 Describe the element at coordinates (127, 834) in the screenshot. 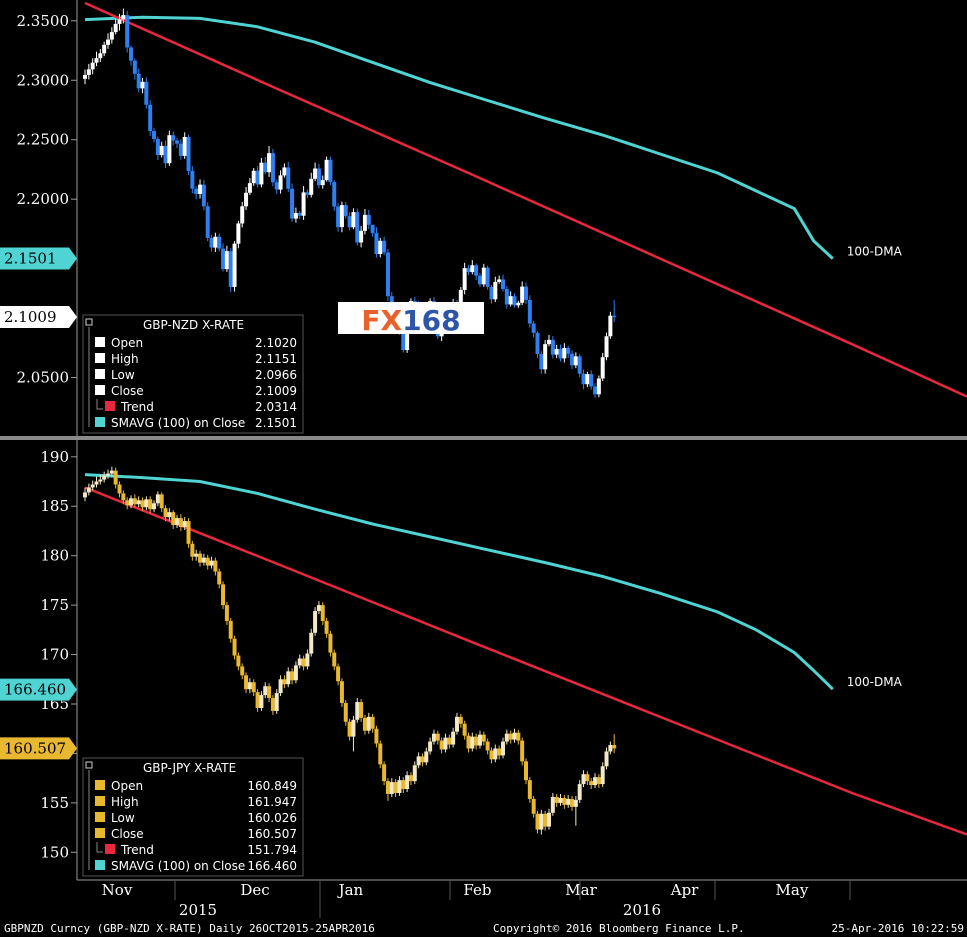

I see `legend-row-label: Close` at that location.